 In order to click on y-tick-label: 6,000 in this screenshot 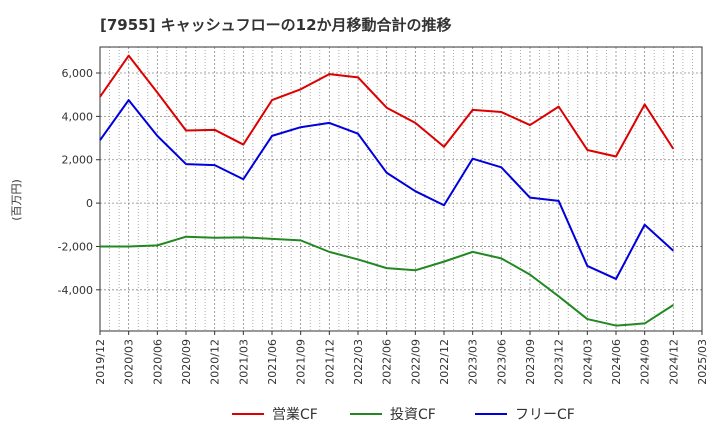, I will do `click(78, 73)`.